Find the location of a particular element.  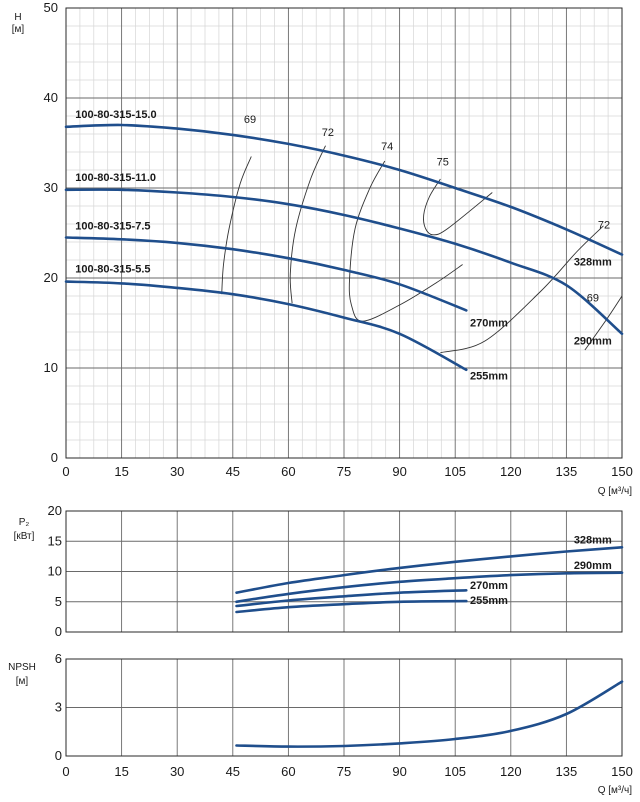

npsh-frame is located at coordinates (344, 707).